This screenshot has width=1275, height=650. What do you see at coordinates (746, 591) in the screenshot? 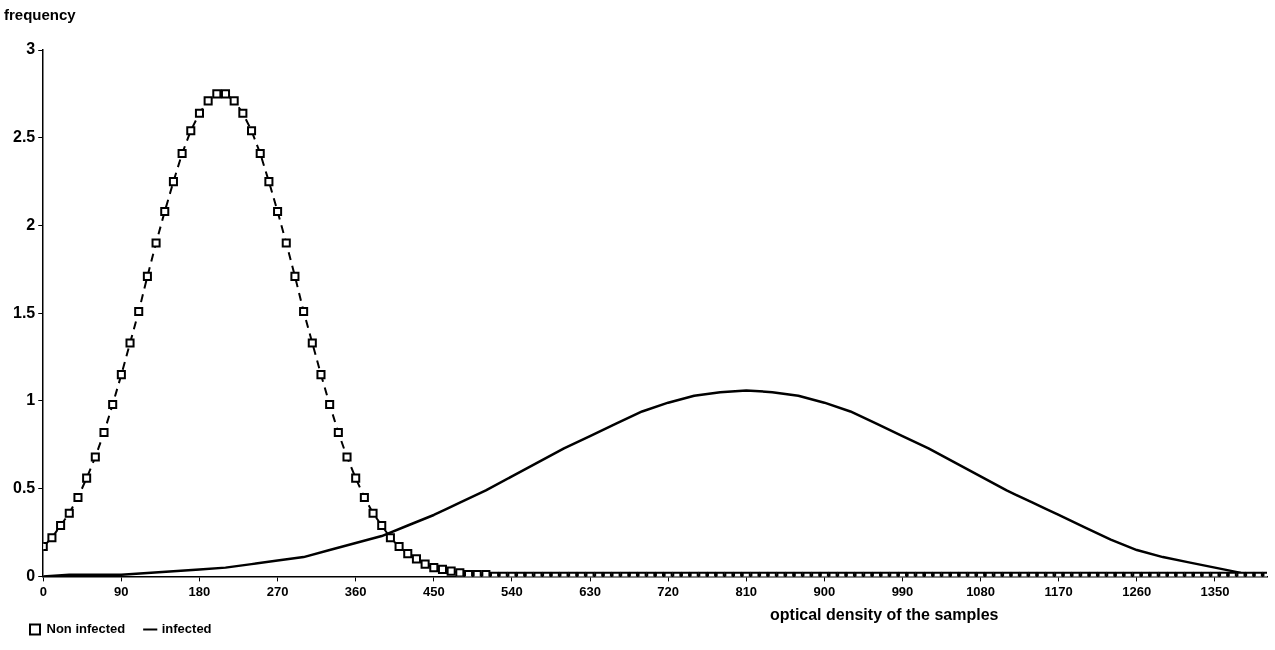
I see `x-tick-label: 810` at bounding box center [746, 591].